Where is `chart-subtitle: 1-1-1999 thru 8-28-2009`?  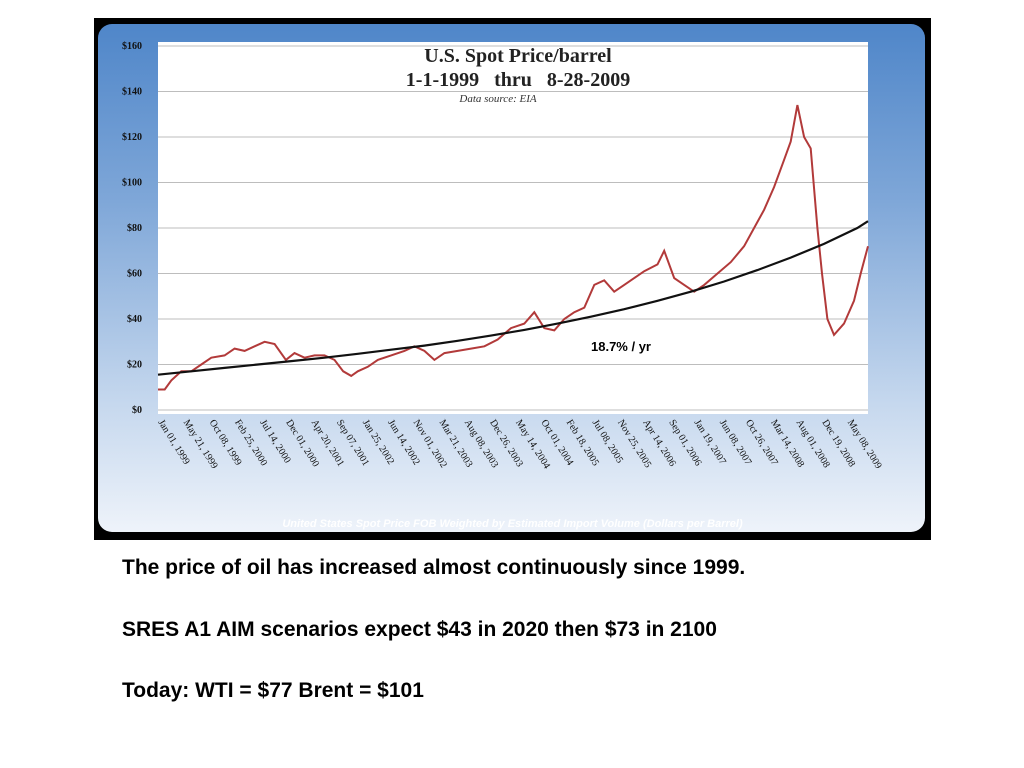
chart-subtitle: 1-1-1999 thru 8-28-2009 is located at coordinates (518, 80).